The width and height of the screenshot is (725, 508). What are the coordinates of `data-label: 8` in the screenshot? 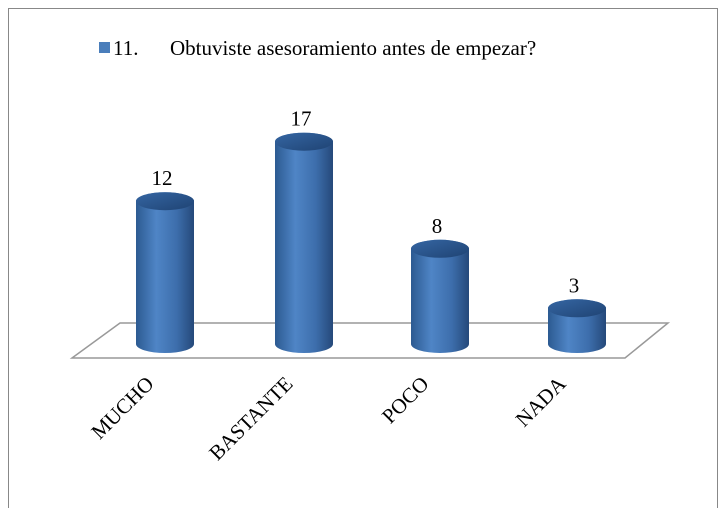 It's located at (437, 226).